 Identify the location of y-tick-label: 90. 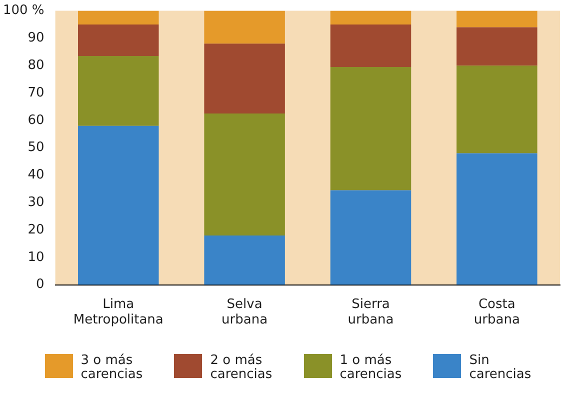
(36, 38).